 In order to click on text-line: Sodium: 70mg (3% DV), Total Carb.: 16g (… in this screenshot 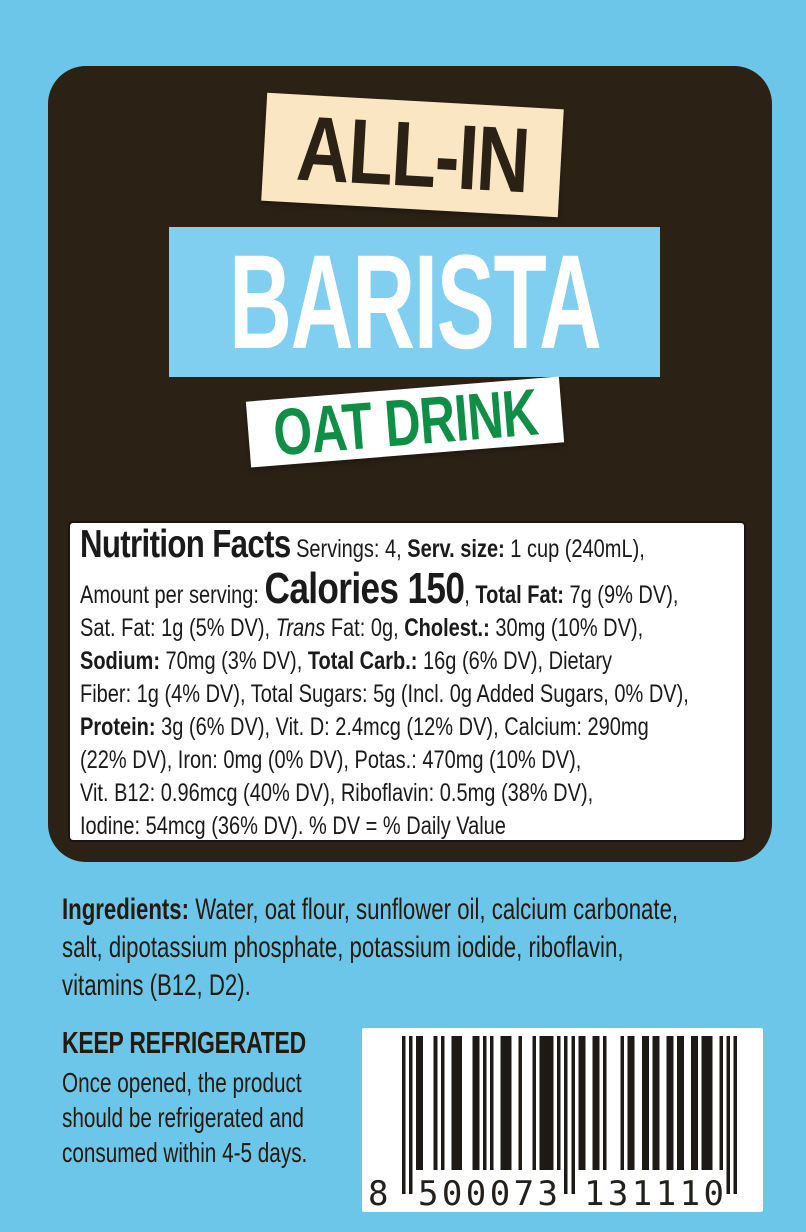, I will do `click(346, 661)`.